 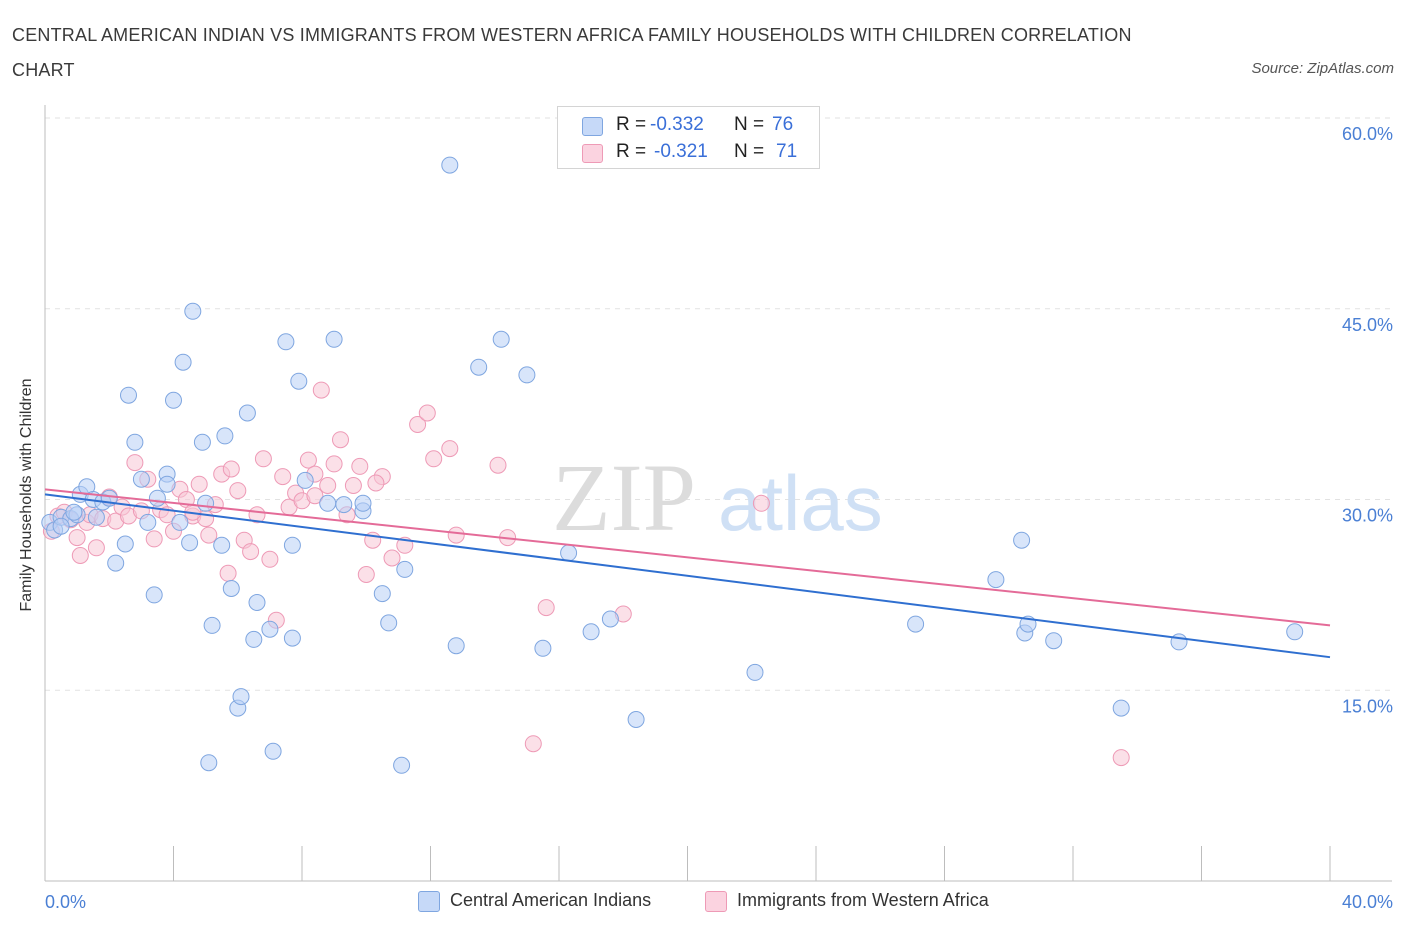 I want to click on legend-n-value-blue: 76, so click(x=783, y=124).